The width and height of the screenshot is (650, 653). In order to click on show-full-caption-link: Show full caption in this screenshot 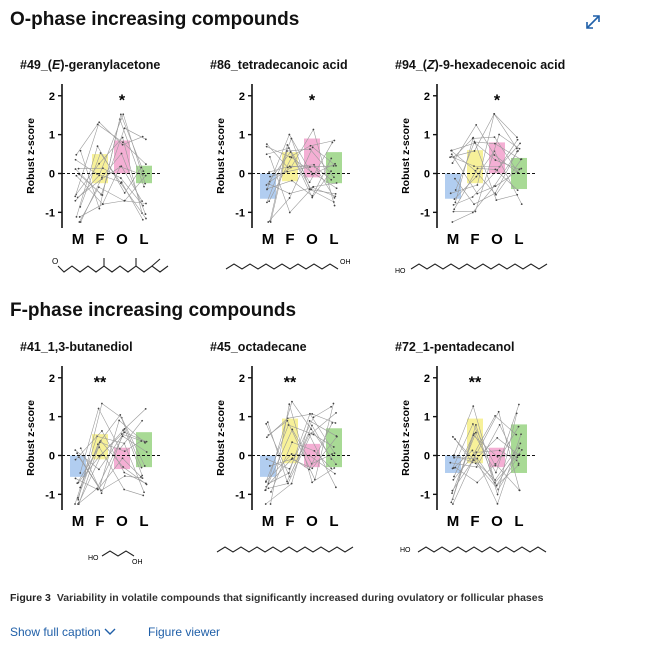, I will do `click(63, 632)`.